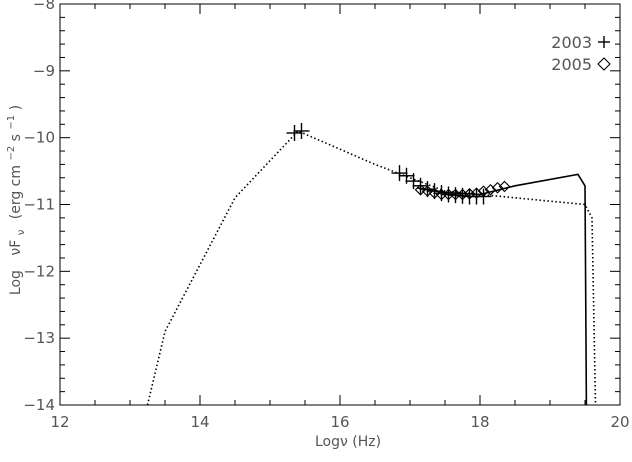 This screenshot has height=462, width=632. What do you see at coordinates (16, 282) in the screenshot?
I see `y-axis-title-log: Log` at bounding box center [16, 282].